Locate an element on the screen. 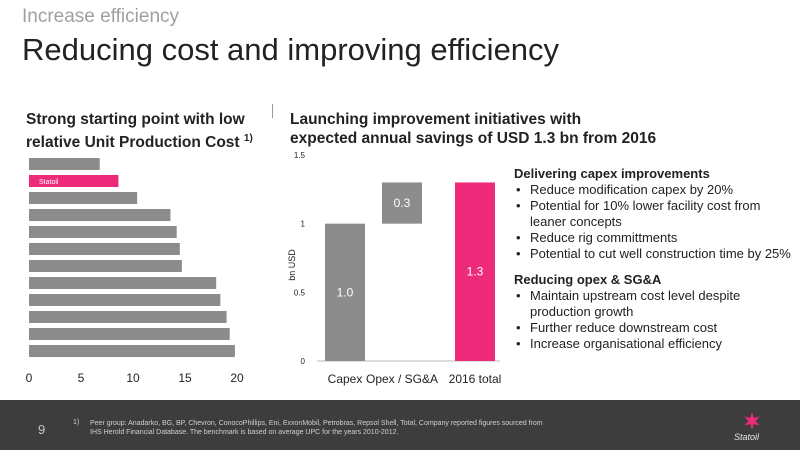  capex-item: Reduce modification capex by 20% is located at coordinates (654, 190).